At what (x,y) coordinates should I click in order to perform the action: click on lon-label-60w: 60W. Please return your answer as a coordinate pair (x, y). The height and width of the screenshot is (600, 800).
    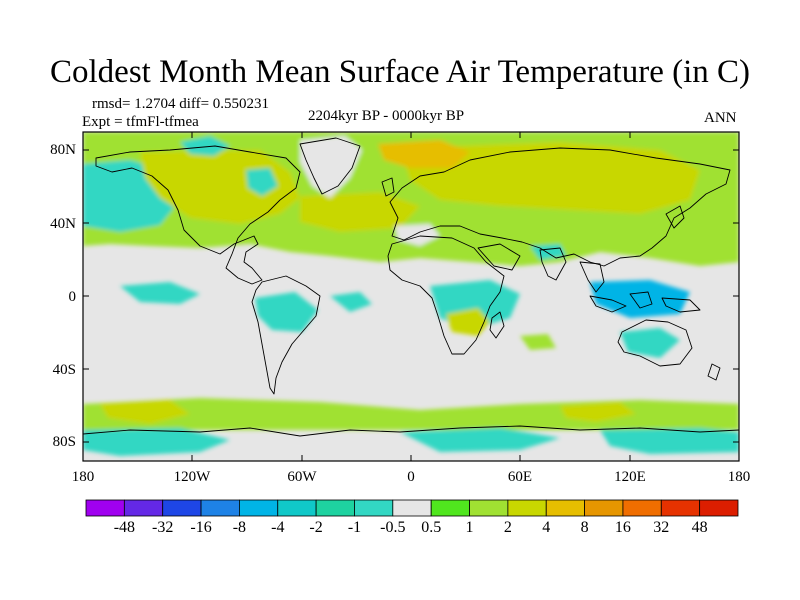
    Looking at the image, I should click on (302, 477).